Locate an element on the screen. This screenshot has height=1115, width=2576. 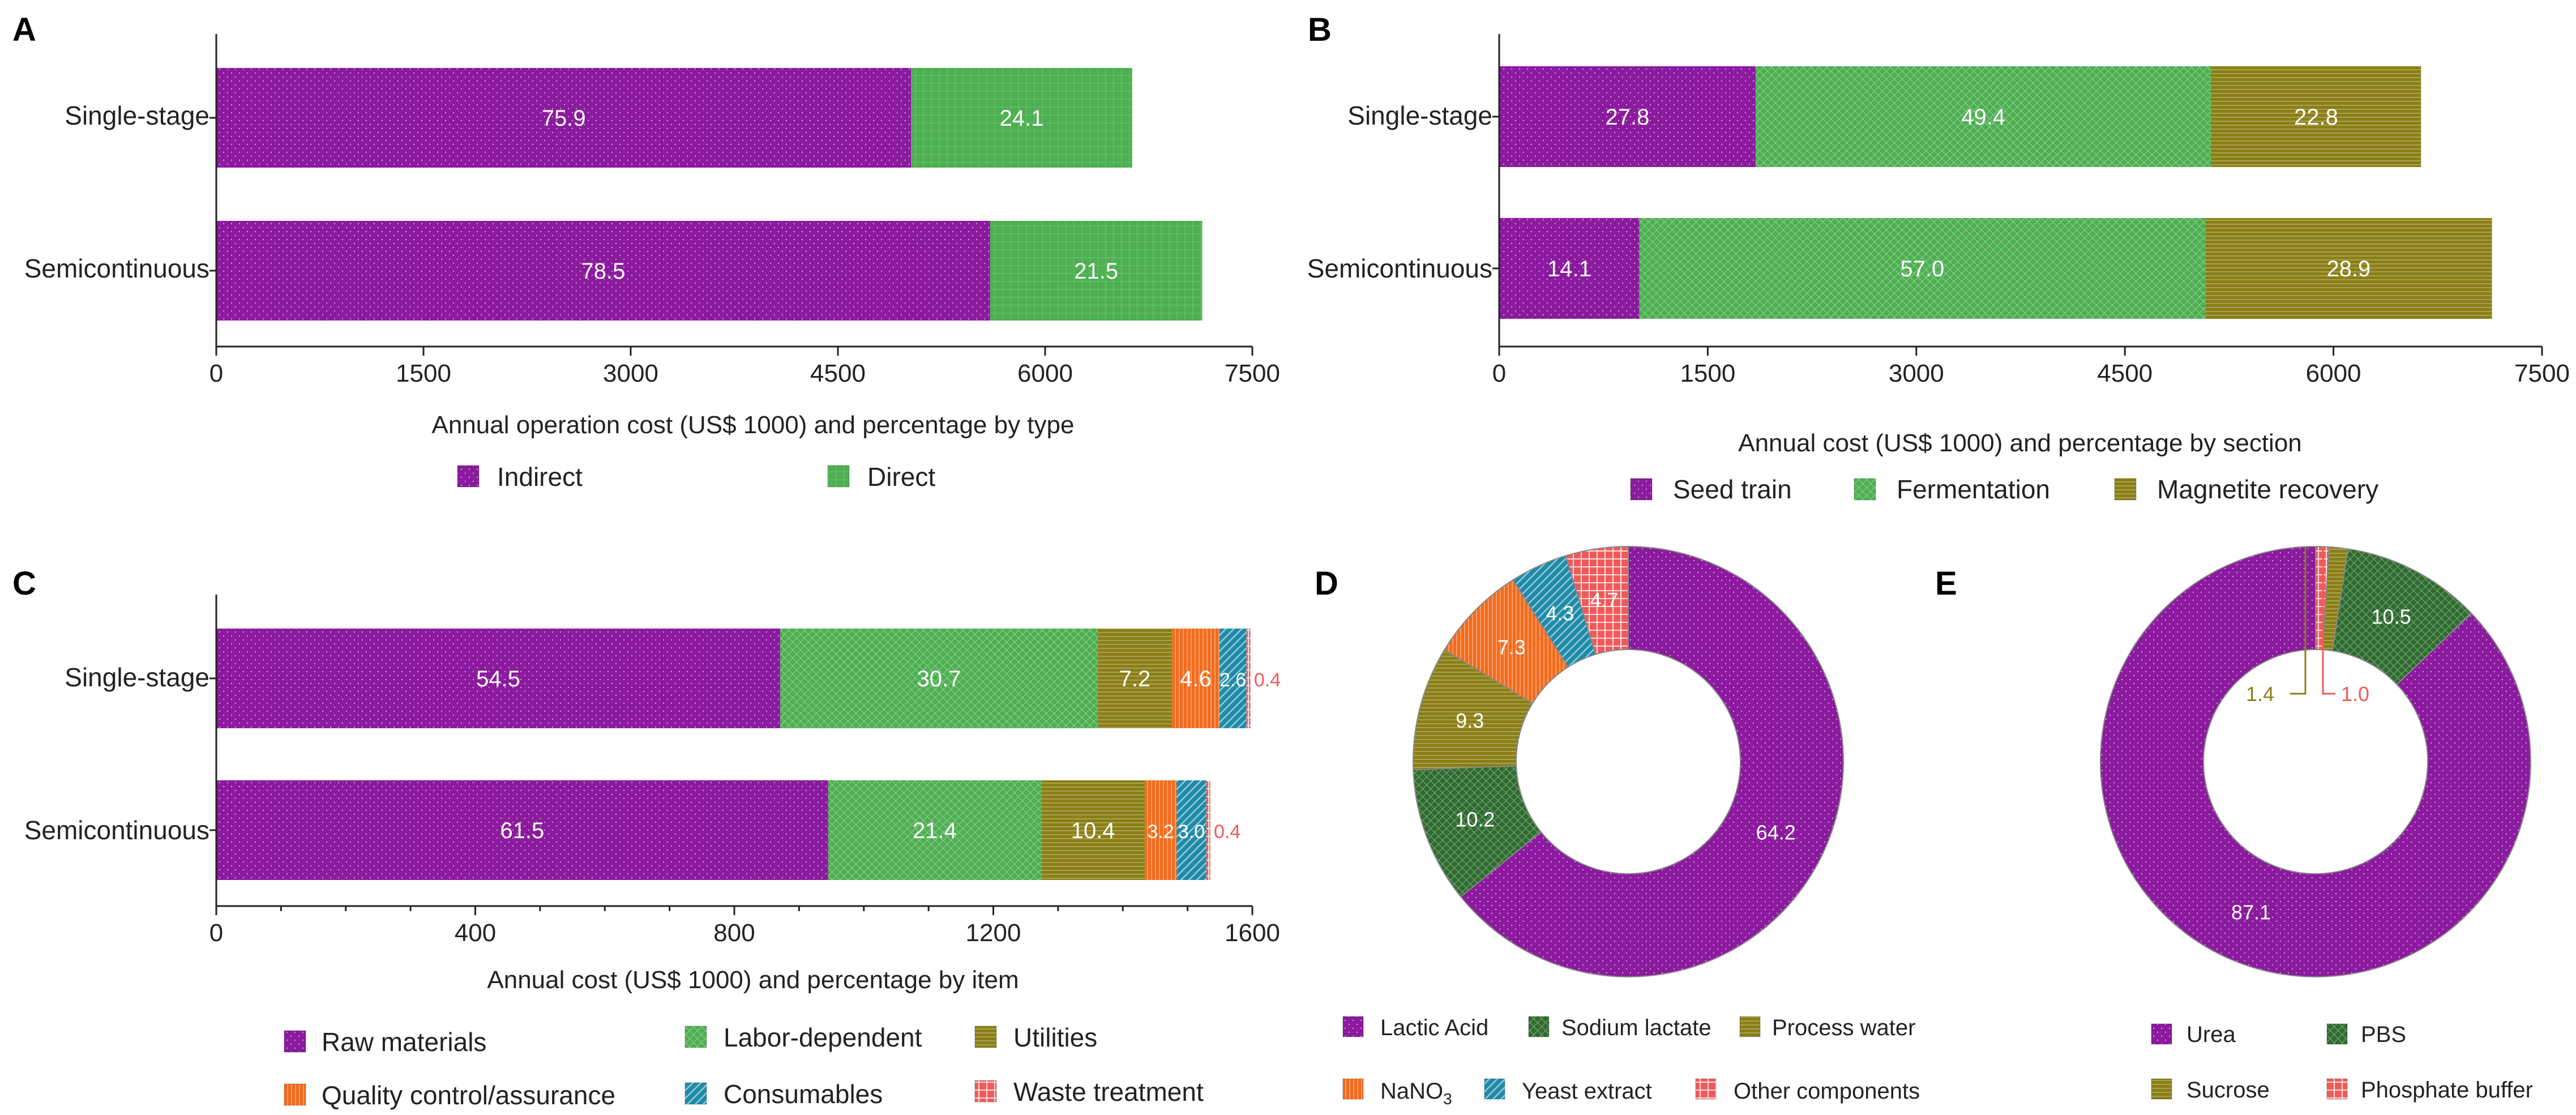
legend-label-consumables: Consumables is located at coordinates (803, 1094).